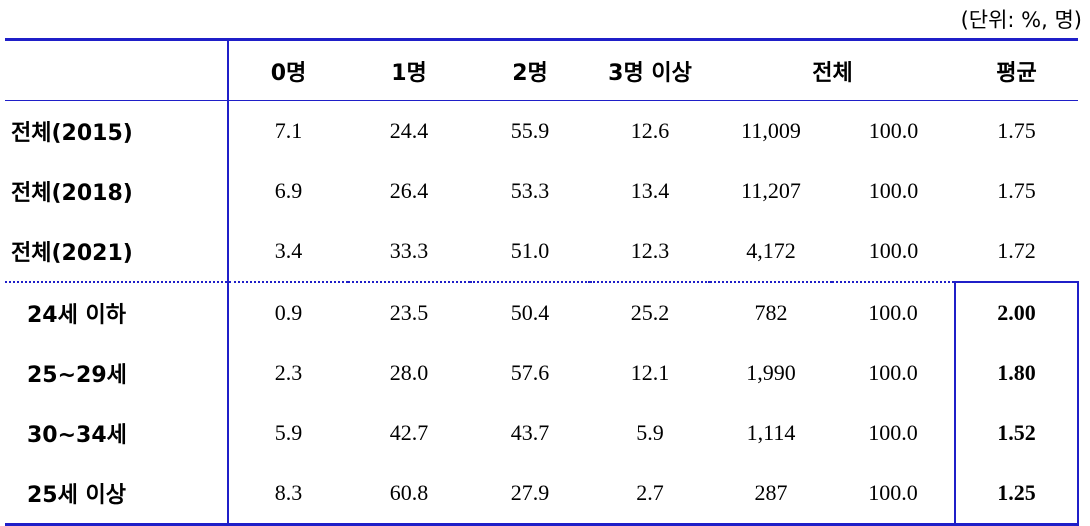 Image resolution: width=1090 pixels, height=526 pixels. Describe the element at coordinates (409, 494) in the screenshot. I see `cell: 60.8` at that location.